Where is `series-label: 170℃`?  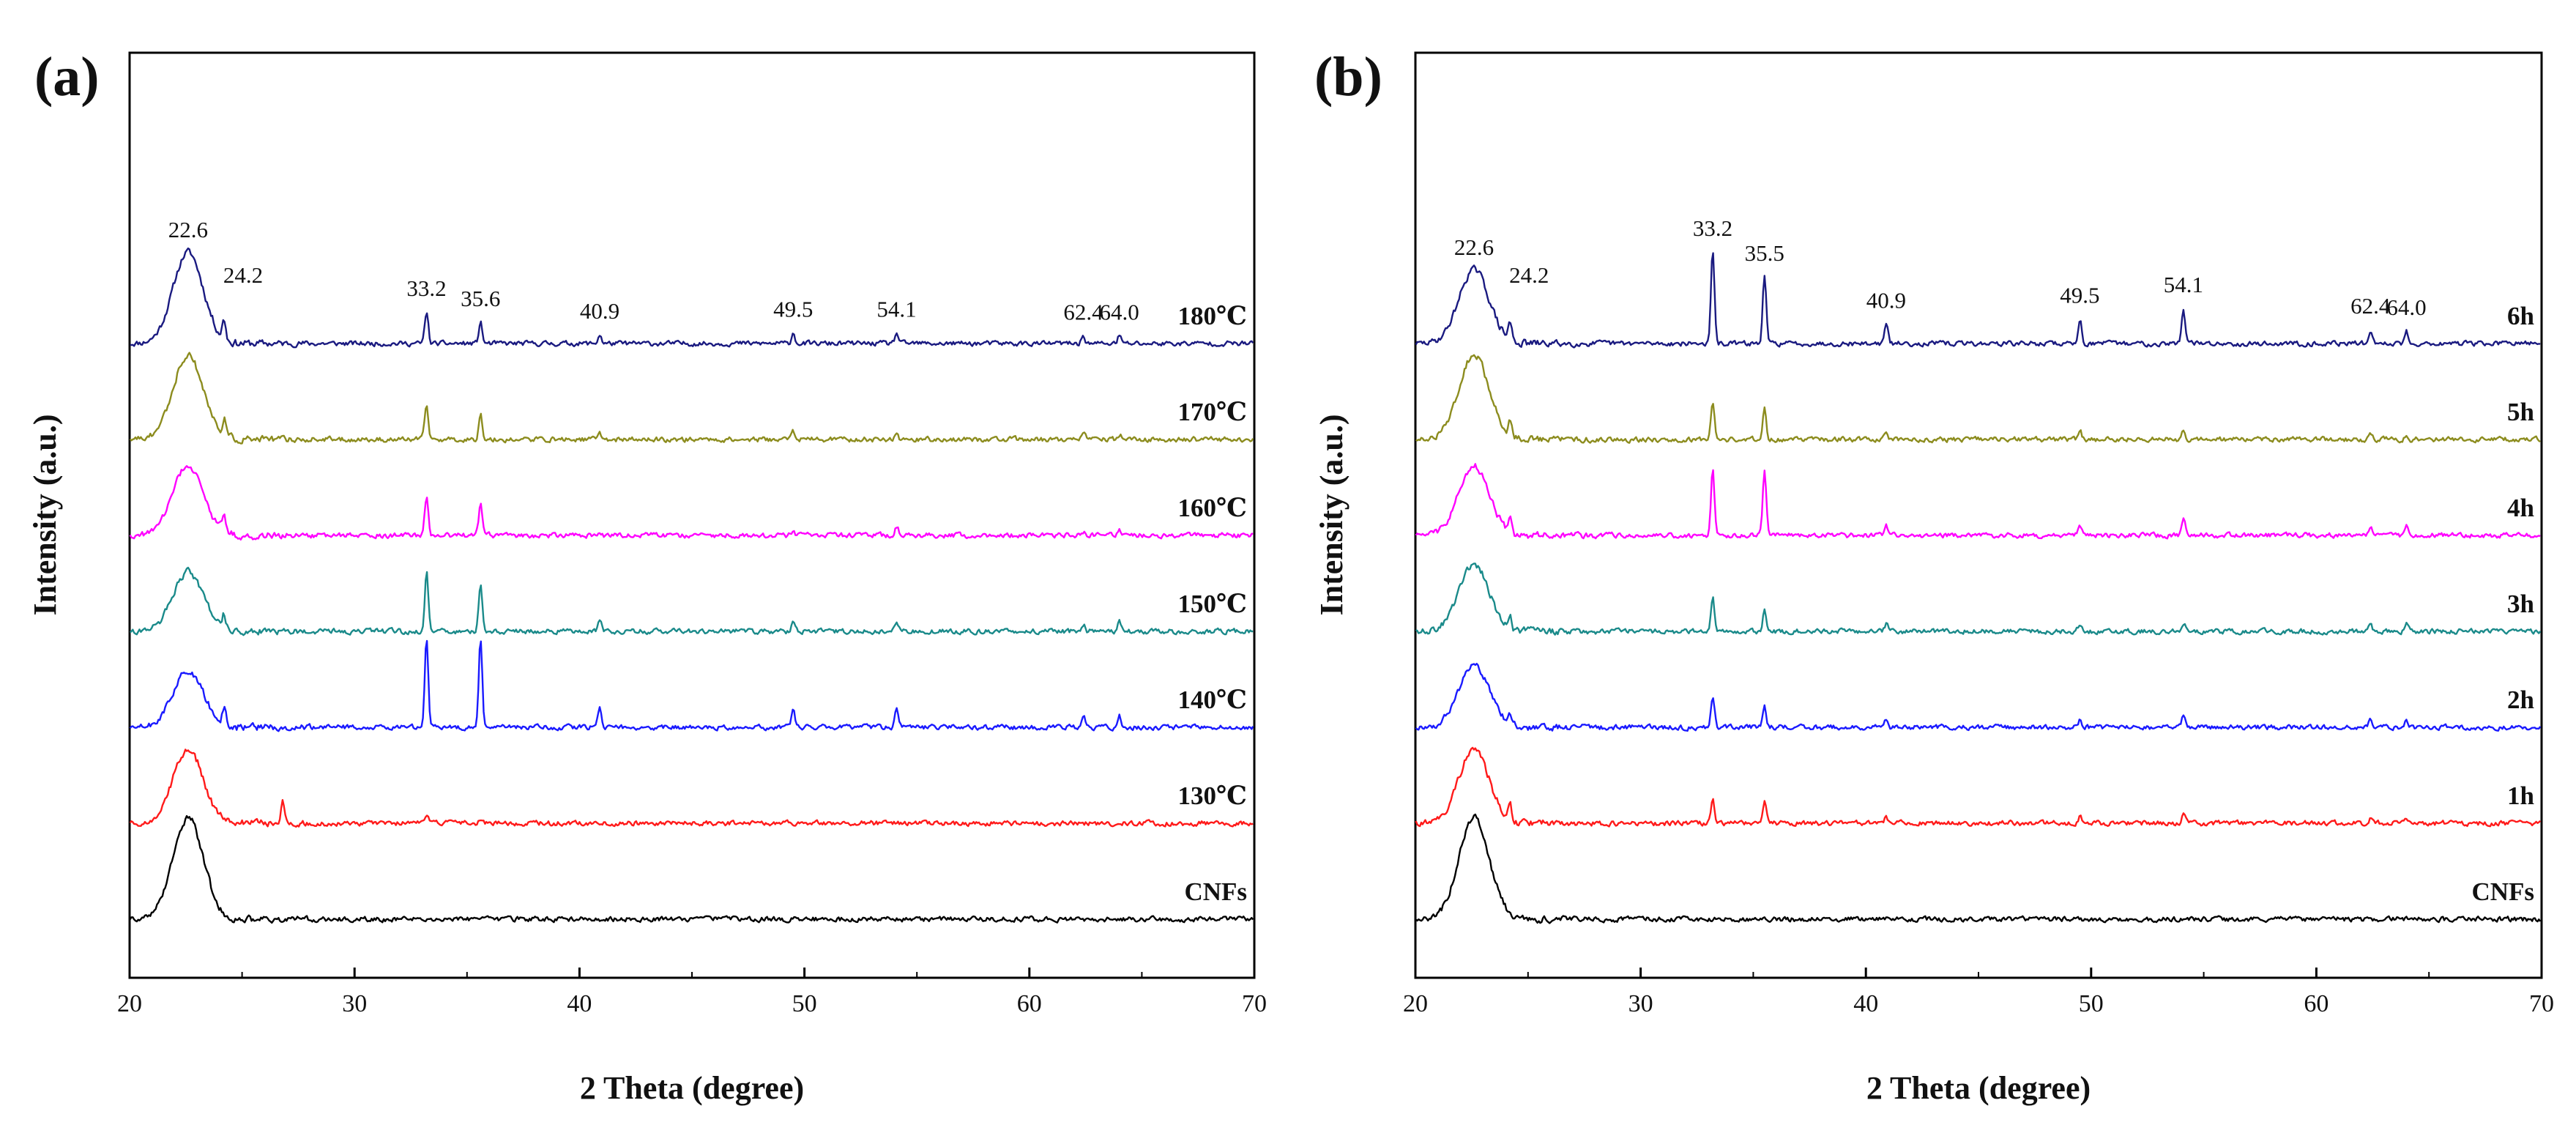
series-label: 170℃ is located at coordinates (1212, 412).